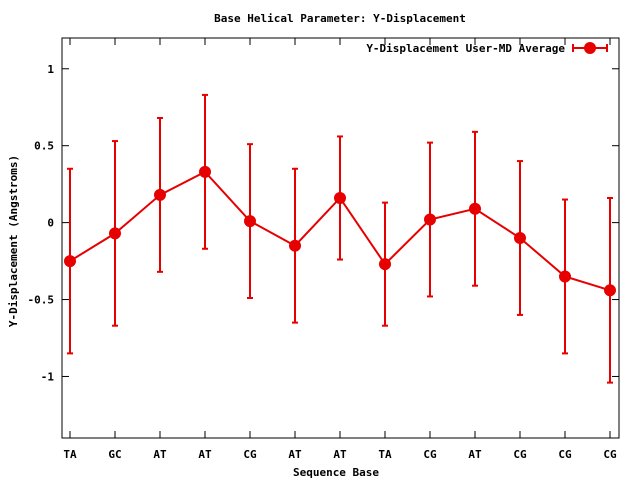 The height and width of the screenshot is (480, 640). Describe the element at coordinates (13, 241) in the screenshot. I see `y-axis-label: Y-Displacement (Angstroms)` at that location.